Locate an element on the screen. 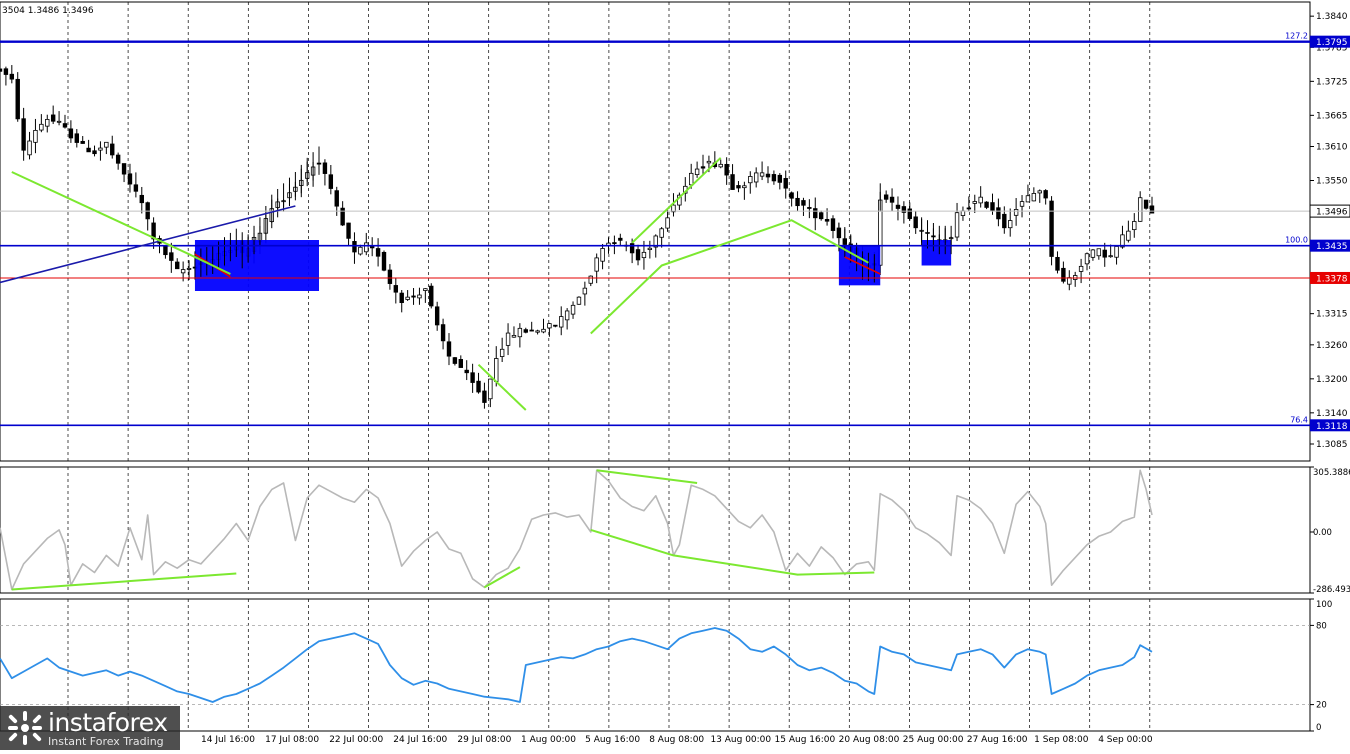 The height and width of the screenshot is (754, 1350). x-tick-label: 1 Aug 00:00 is located at coordinates (548, 740).